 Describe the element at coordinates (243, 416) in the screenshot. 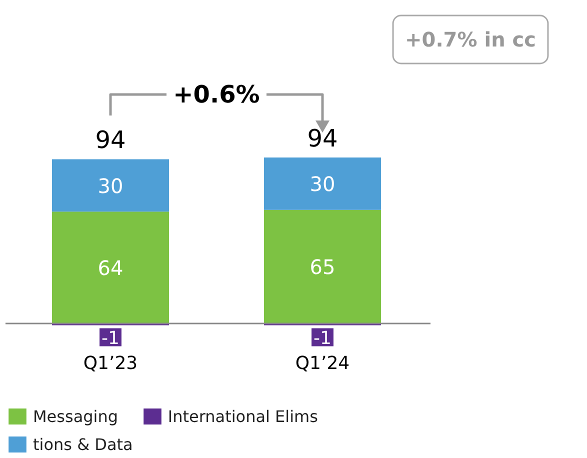

I see `legend-label: International Elims` at that location.